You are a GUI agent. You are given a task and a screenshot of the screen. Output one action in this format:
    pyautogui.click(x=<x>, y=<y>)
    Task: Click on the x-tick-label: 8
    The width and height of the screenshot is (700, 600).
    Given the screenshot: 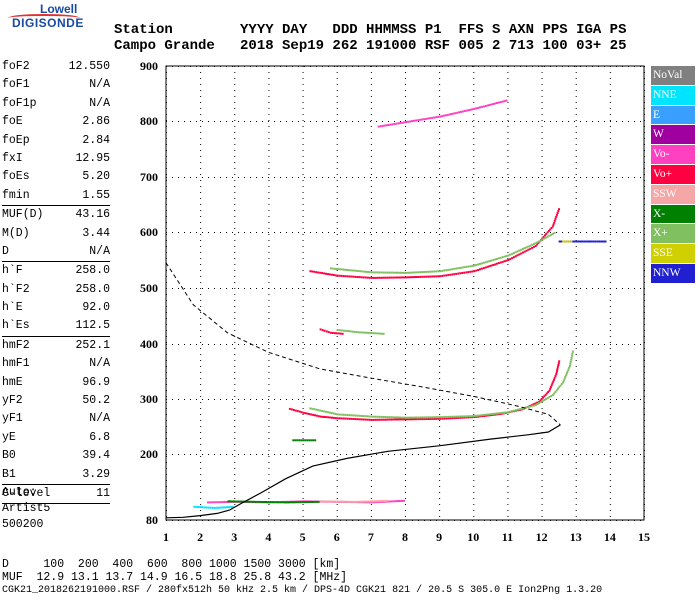 What is the action you would take?
    pyautogui.click(x=405, y=537)
    